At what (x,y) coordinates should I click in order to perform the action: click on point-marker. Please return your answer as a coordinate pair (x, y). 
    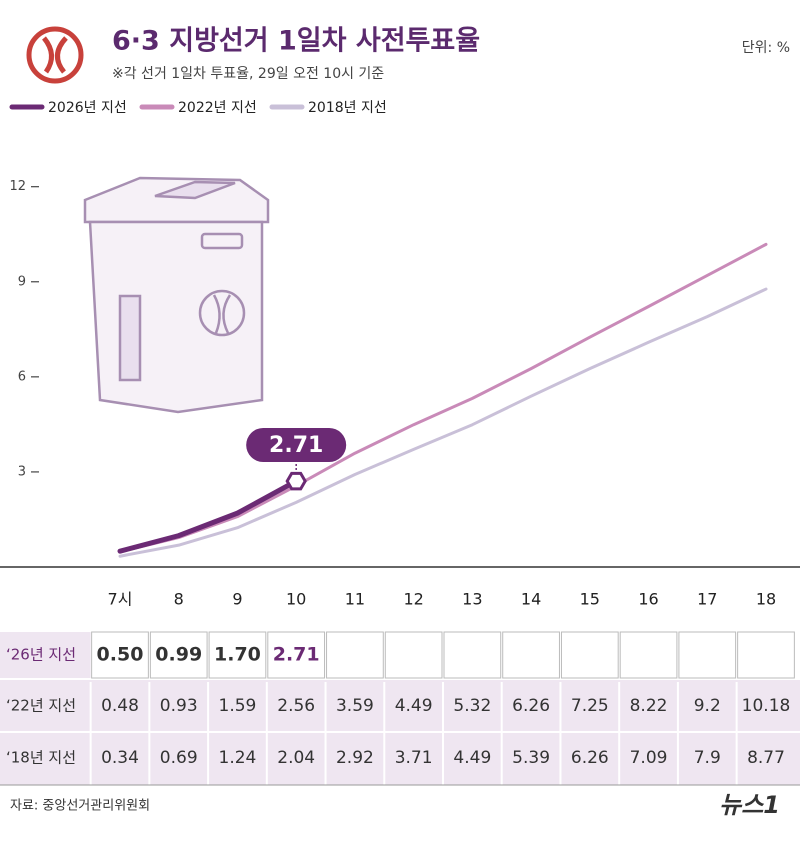
    Looking at the image, I should click on (296, 481).